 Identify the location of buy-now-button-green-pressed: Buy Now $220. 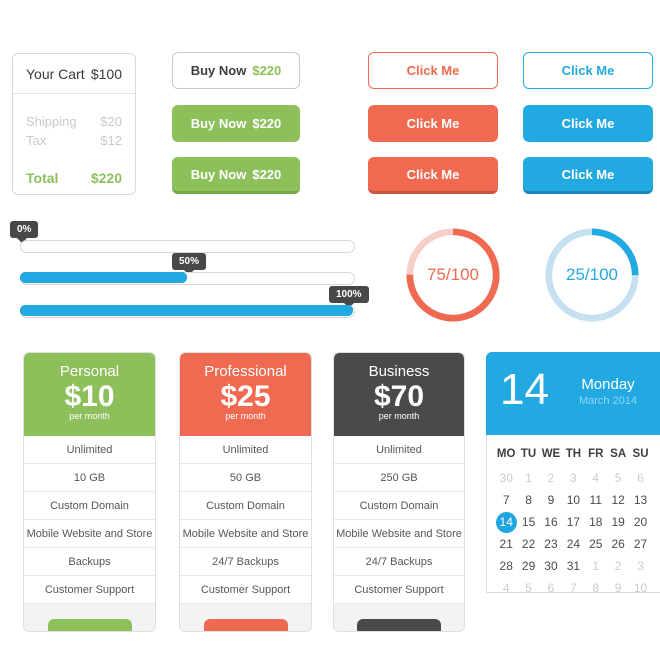
(236, 175).